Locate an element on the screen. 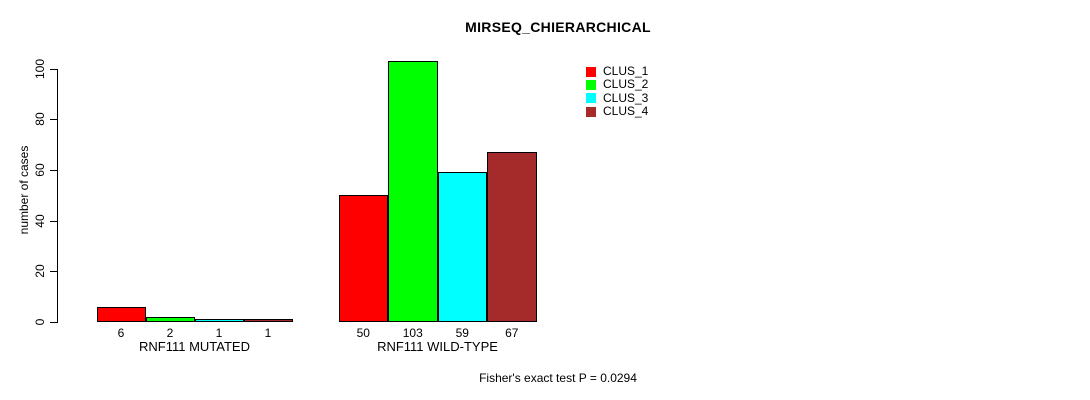 This screenshot has height=400, width=1090. bar-clus_1-mutated is located at coordinates (121, 314).